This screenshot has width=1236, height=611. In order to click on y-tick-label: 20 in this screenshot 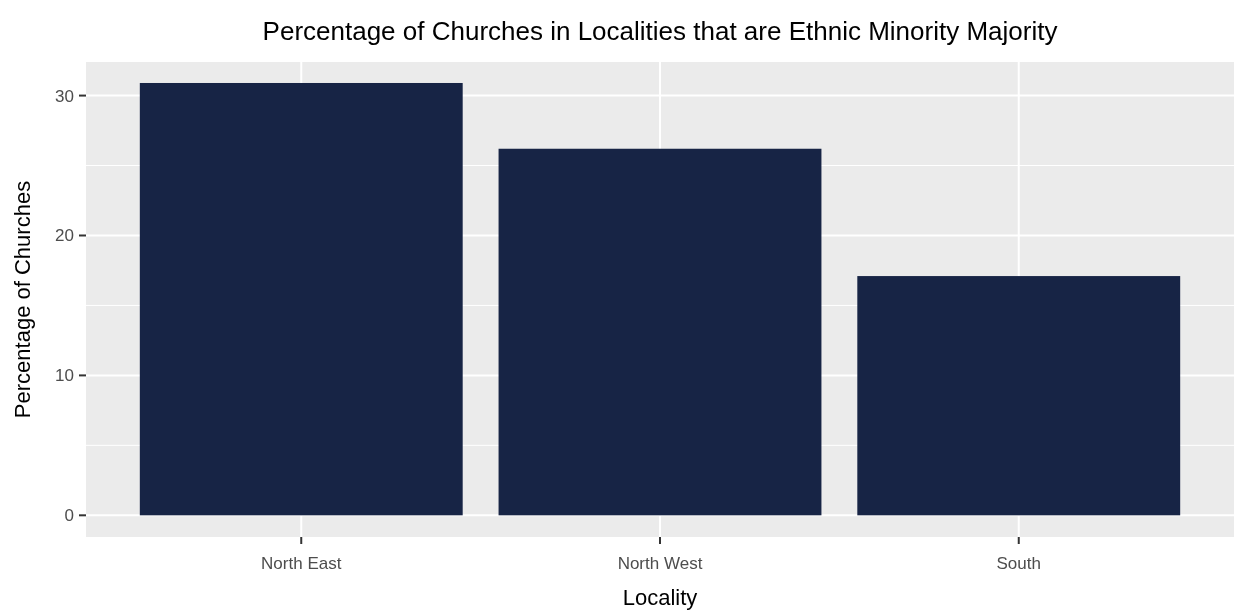, I will do `click(64, 236)`.